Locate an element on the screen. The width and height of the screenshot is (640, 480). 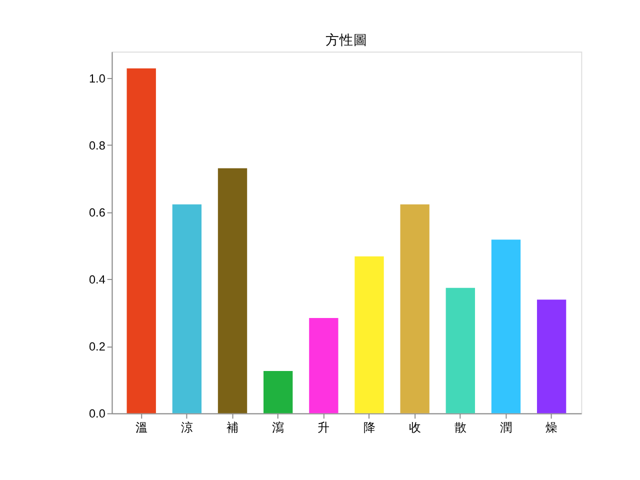
x-tick-label: 降 is located at coordinates (369, 427).